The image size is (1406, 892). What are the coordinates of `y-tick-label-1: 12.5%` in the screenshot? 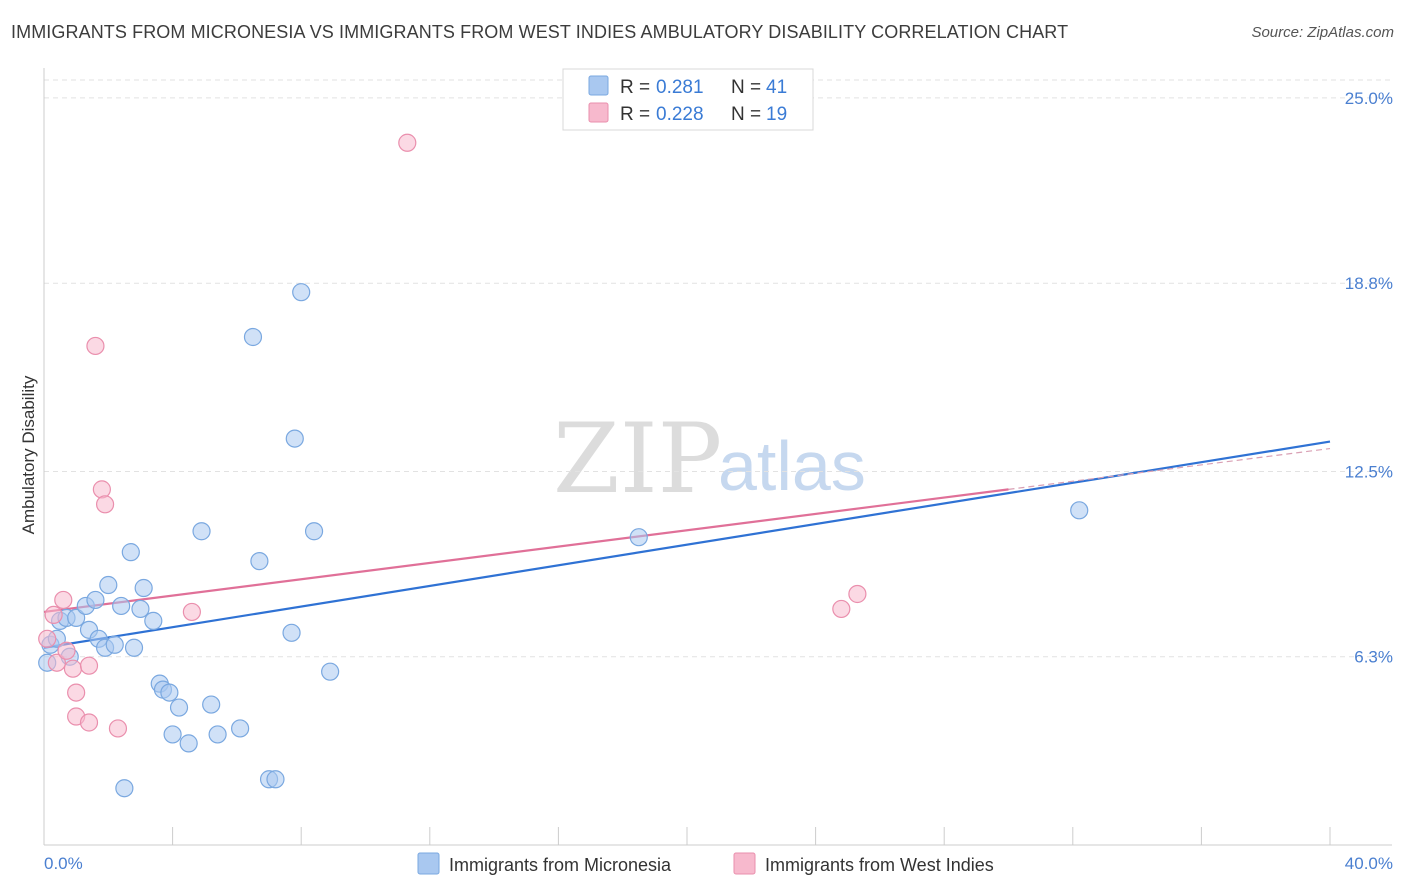 It's located at (1369, 471).